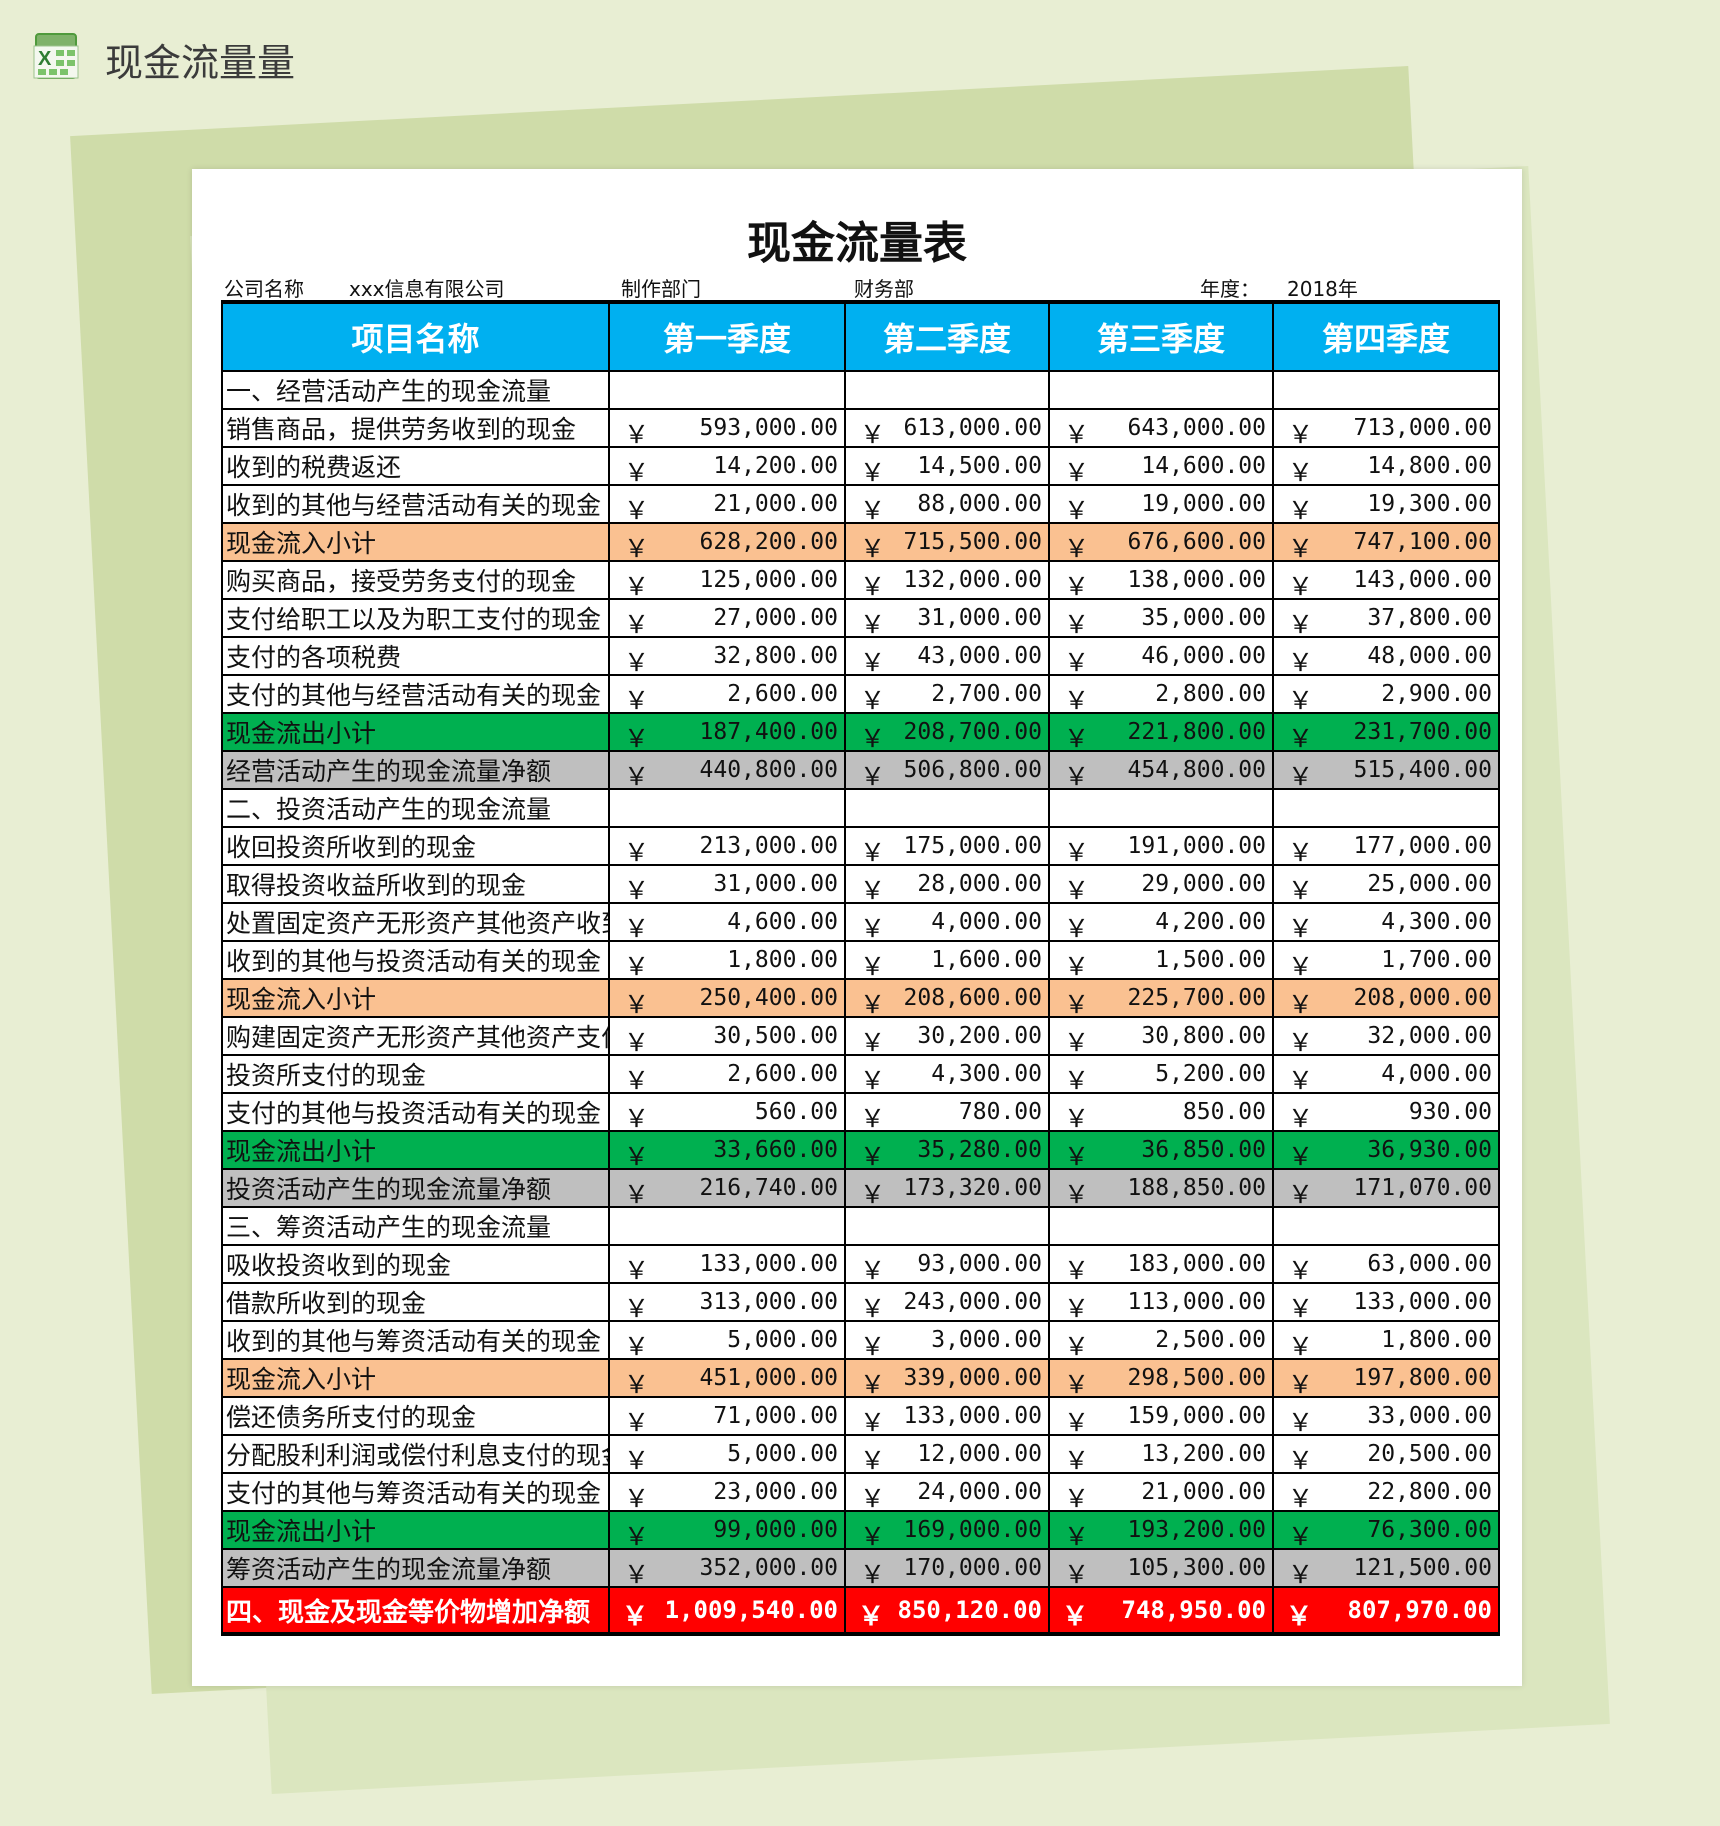 This screenshot has width=1720, height=1826. I want to click on value-cell-q3: ￥ 2,800.00, so click(1161, 694).